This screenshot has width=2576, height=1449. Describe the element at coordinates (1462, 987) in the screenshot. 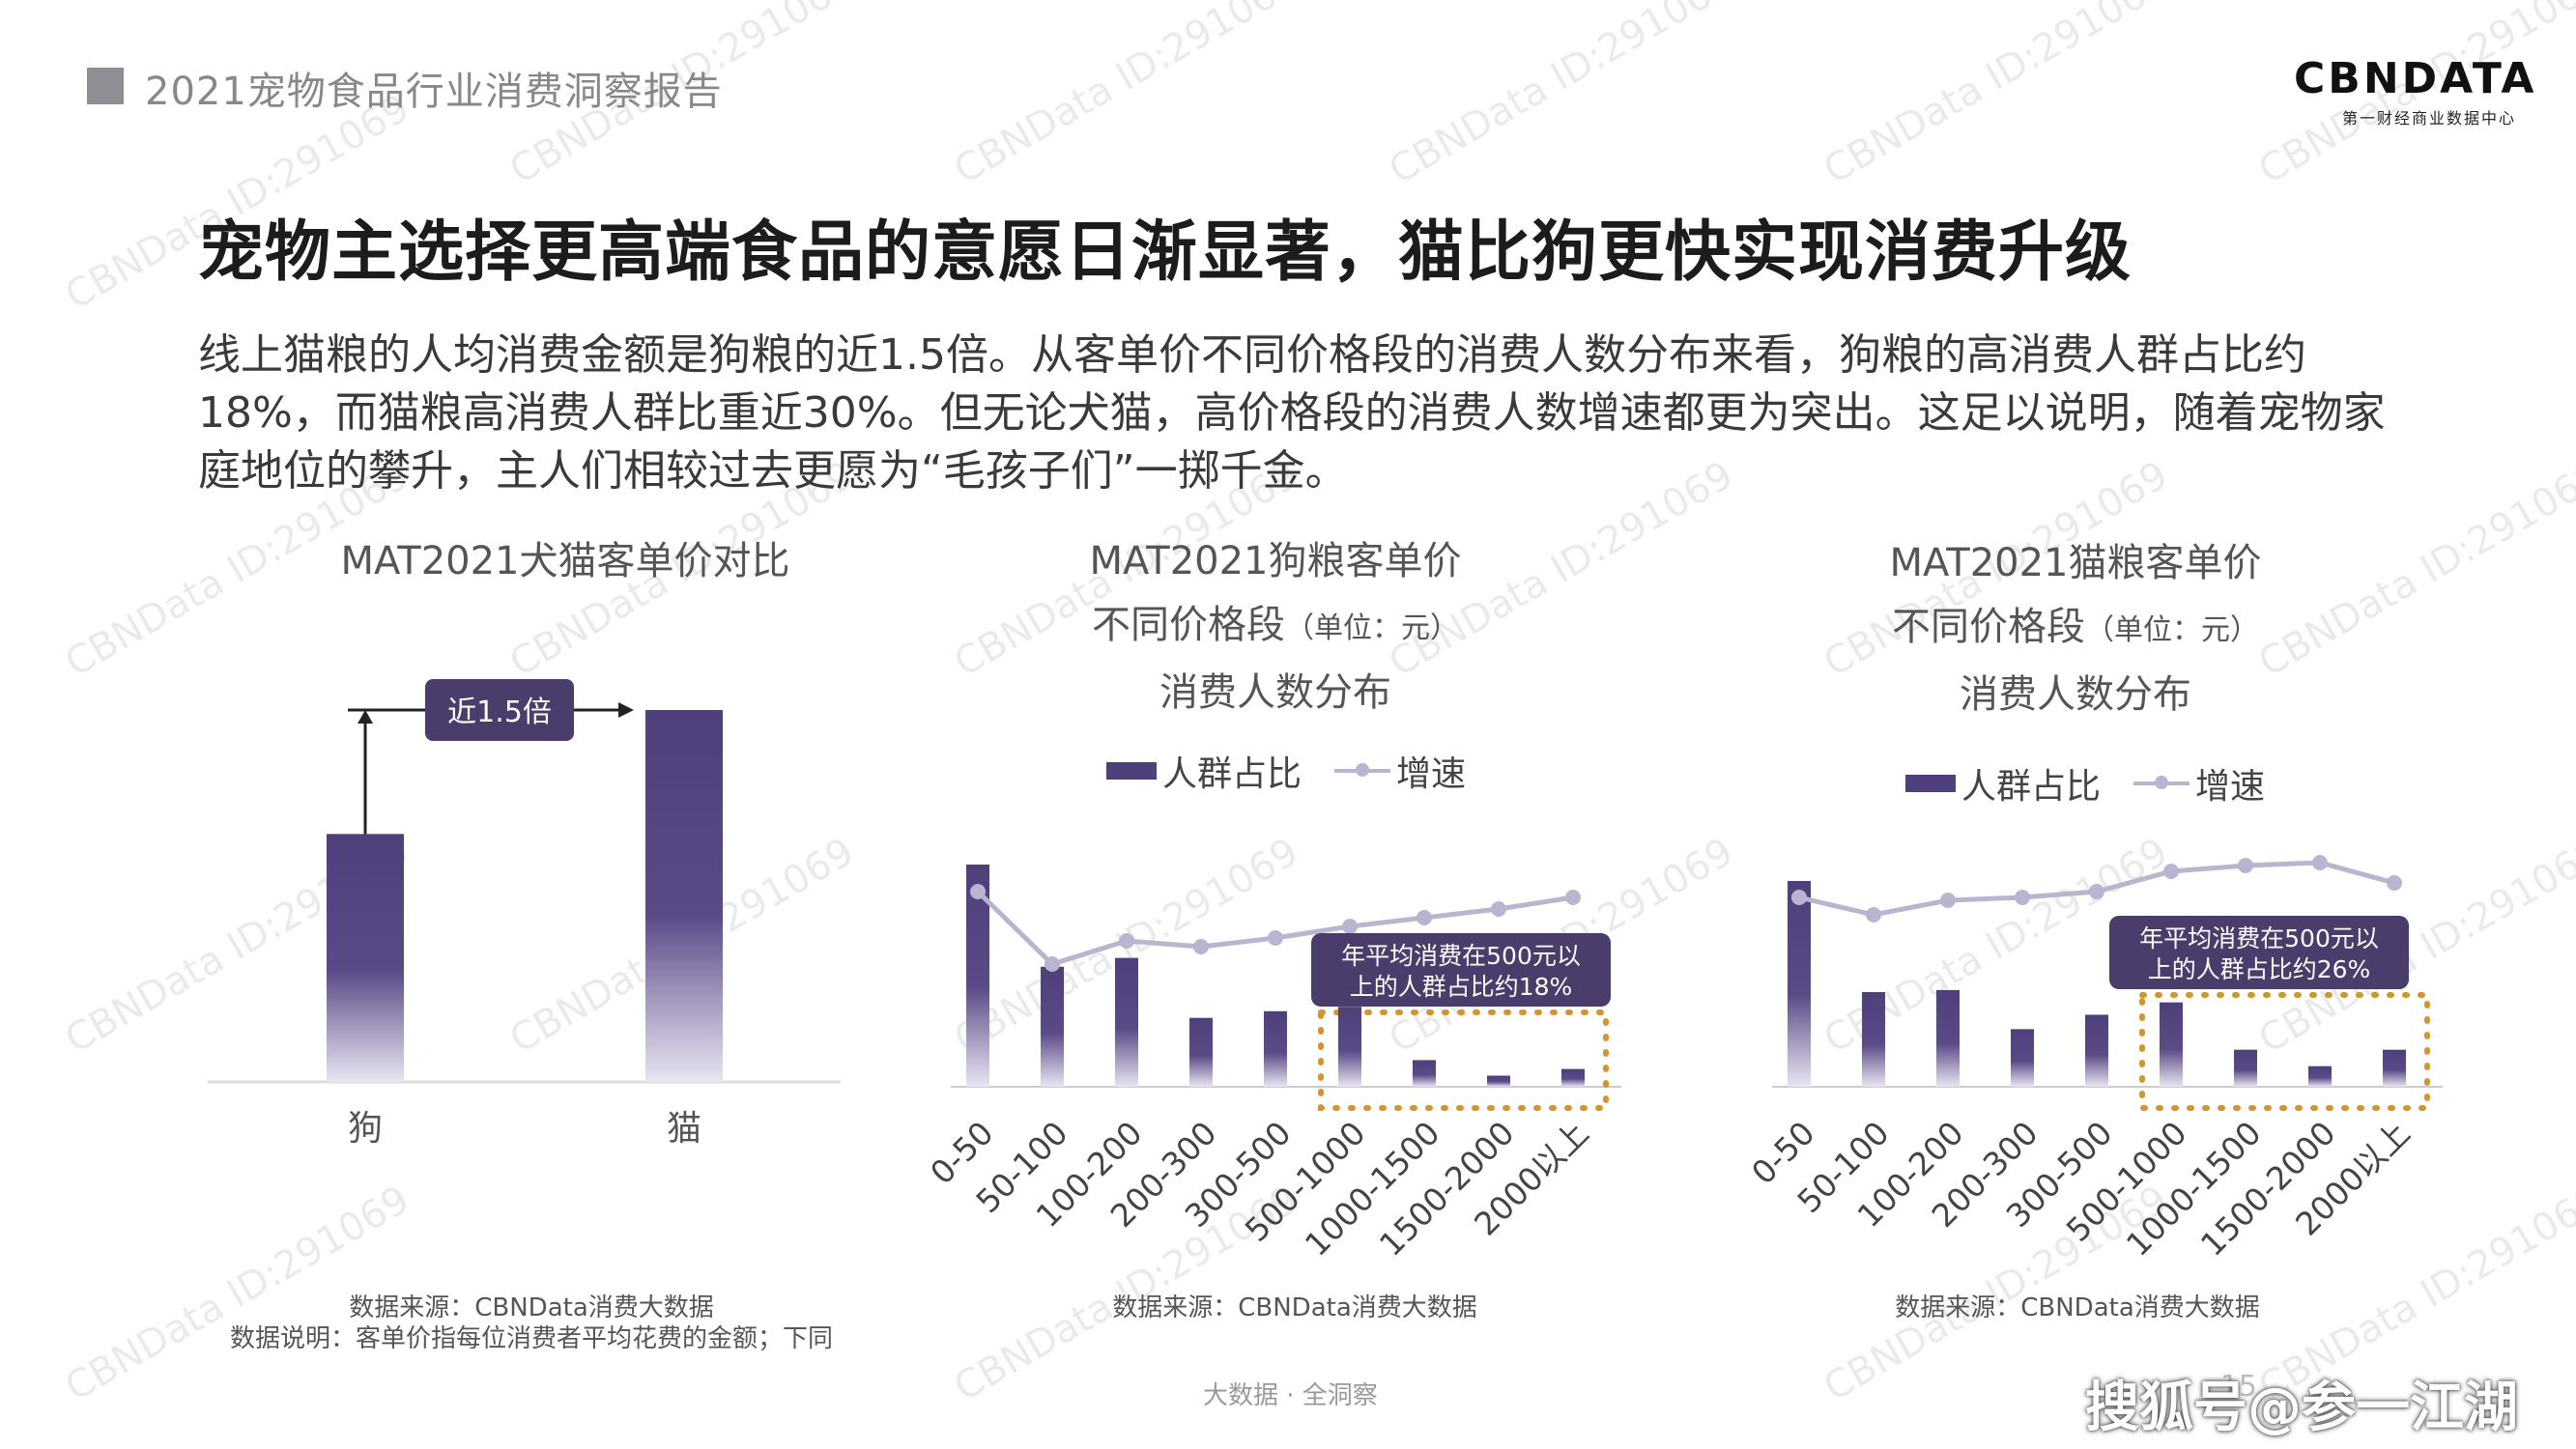

I see `seg-callout-line2: 上的人群占比约18%` at that location.